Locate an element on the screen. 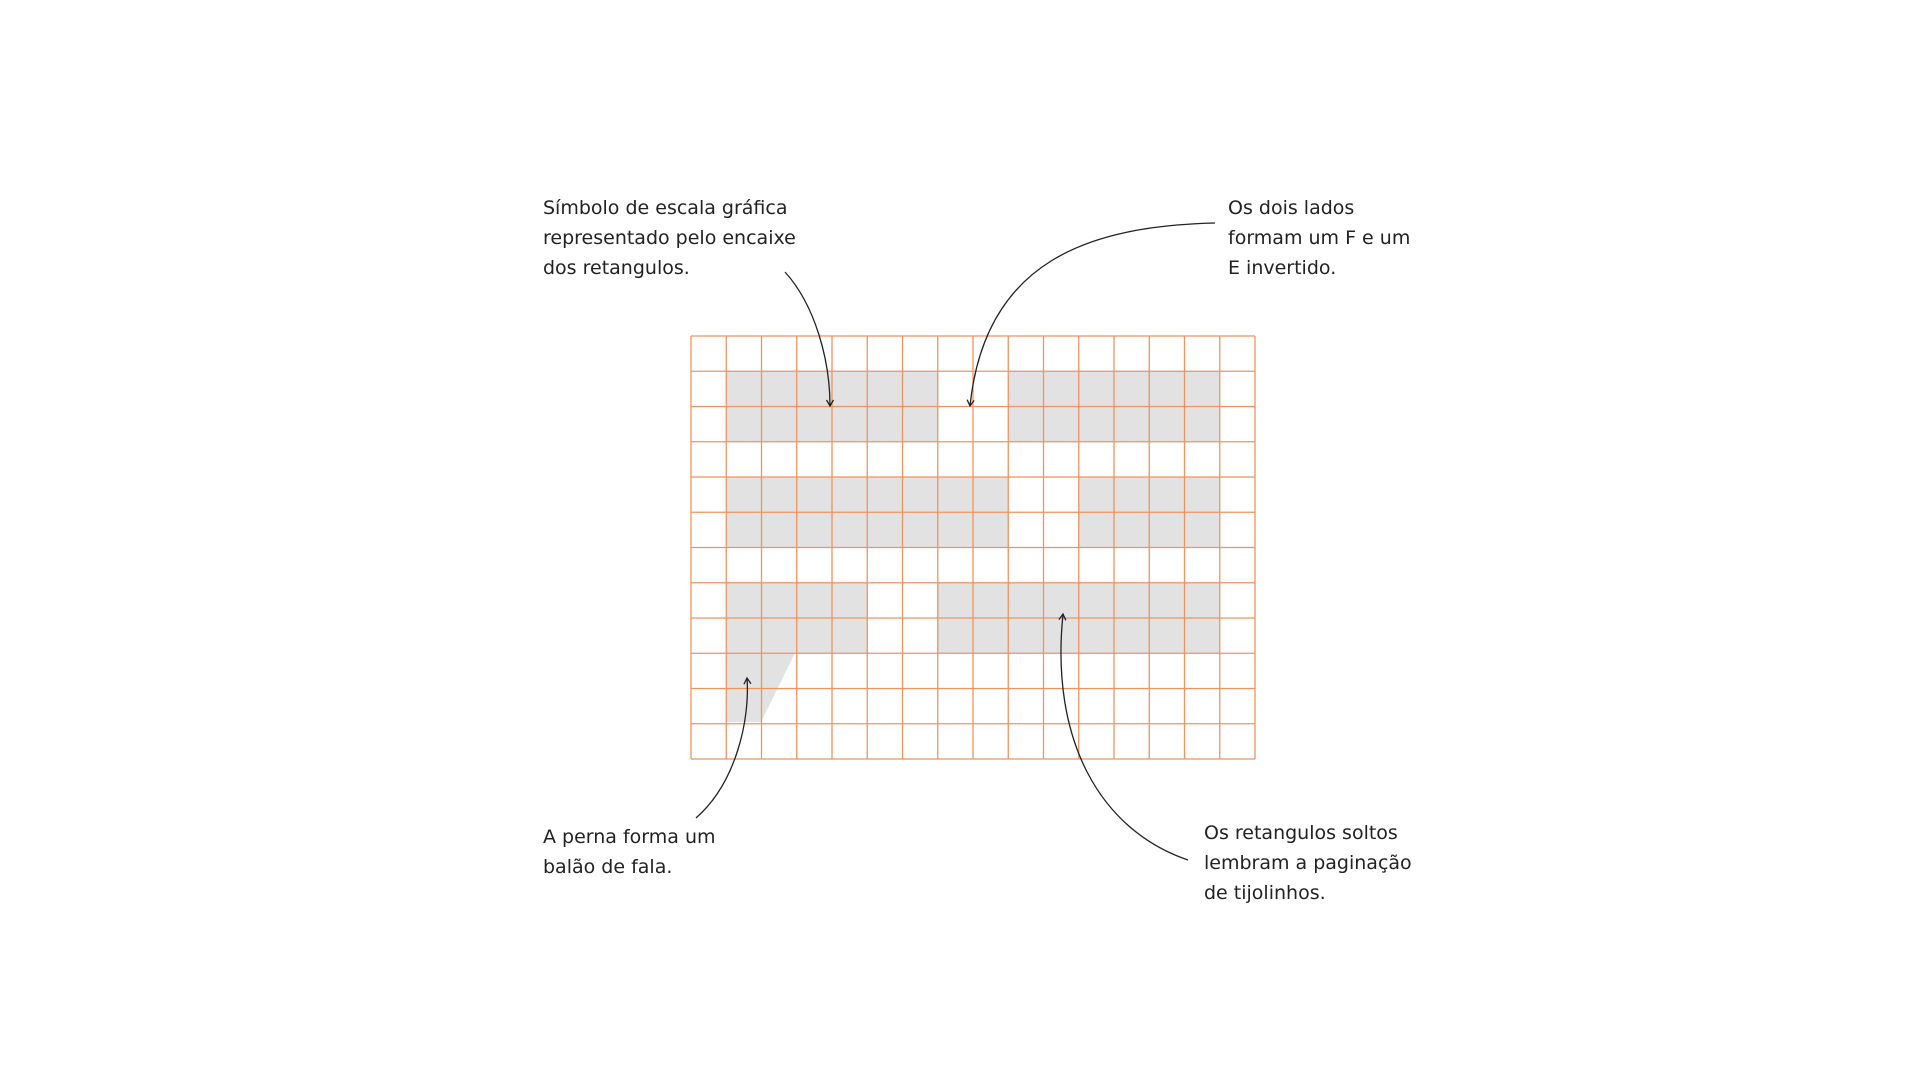 The height and width of the screenshot is (1080, 1920). annotation-line: E invertido. is located at coordinates (1282, 268).